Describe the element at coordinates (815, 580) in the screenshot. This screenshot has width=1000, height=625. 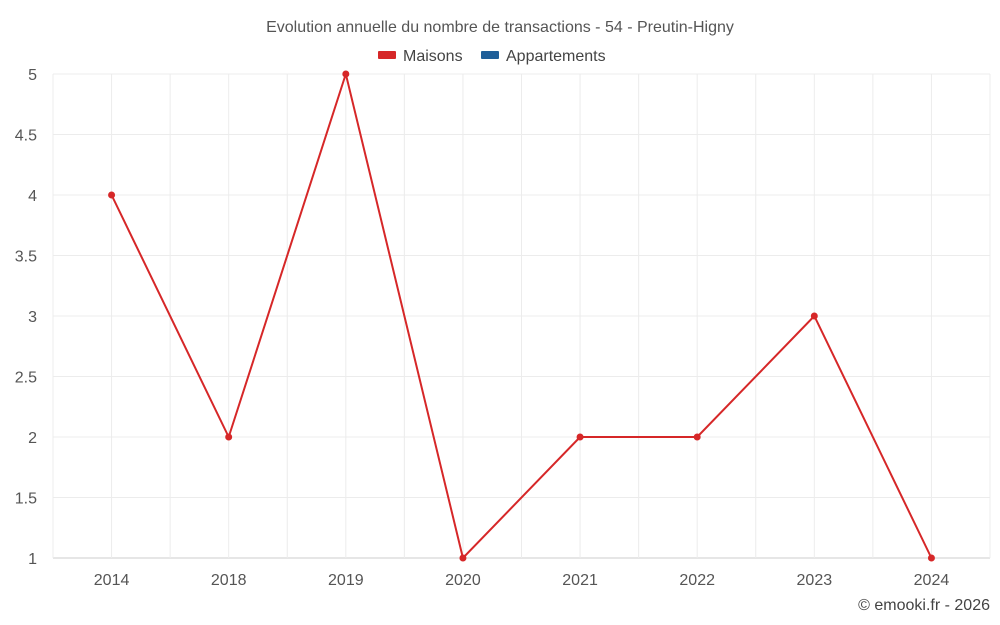
I see `x-tick-label: 2023` at that location.